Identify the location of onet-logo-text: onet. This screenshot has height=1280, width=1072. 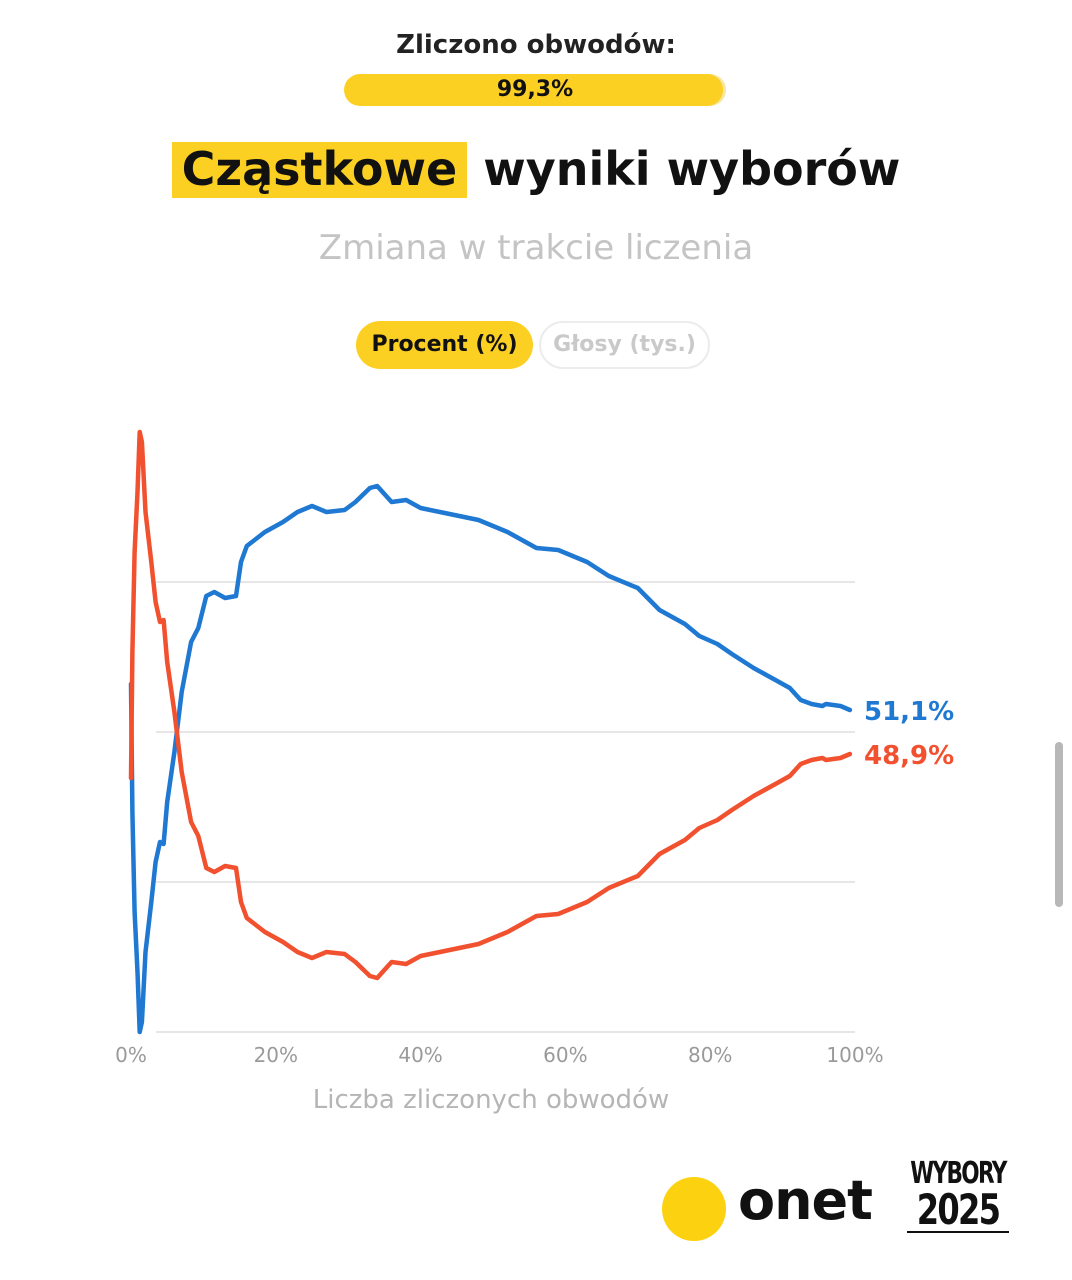
(805, 1200).